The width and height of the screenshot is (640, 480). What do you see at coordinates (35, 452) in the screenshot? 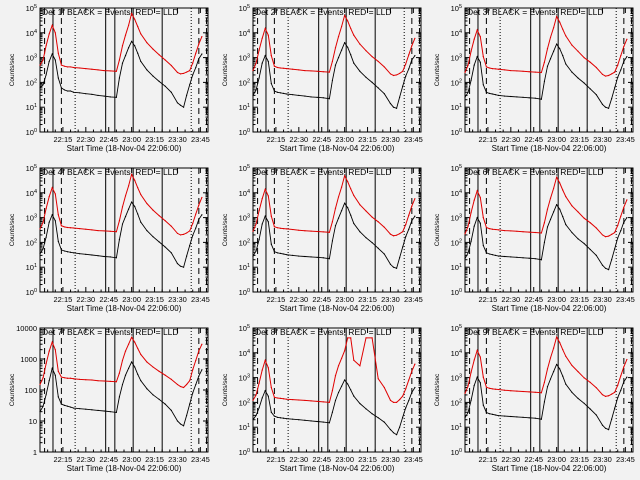
I see `y-tick-label: 1` at bounding box center [35, 452].